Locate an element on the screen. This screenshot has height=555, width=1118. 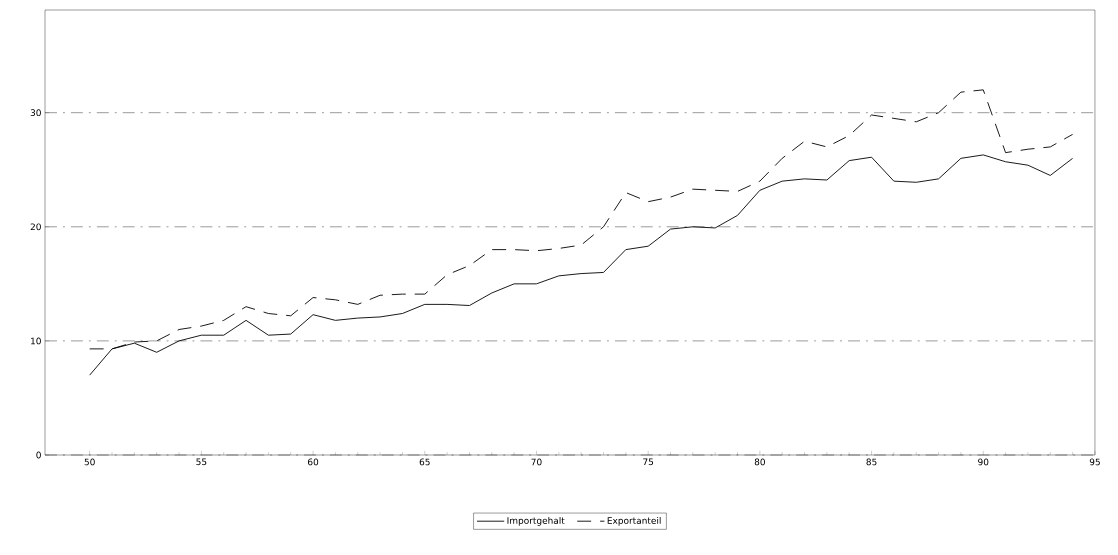
y-tick-label: 10 is located at coordinates (36, 341).